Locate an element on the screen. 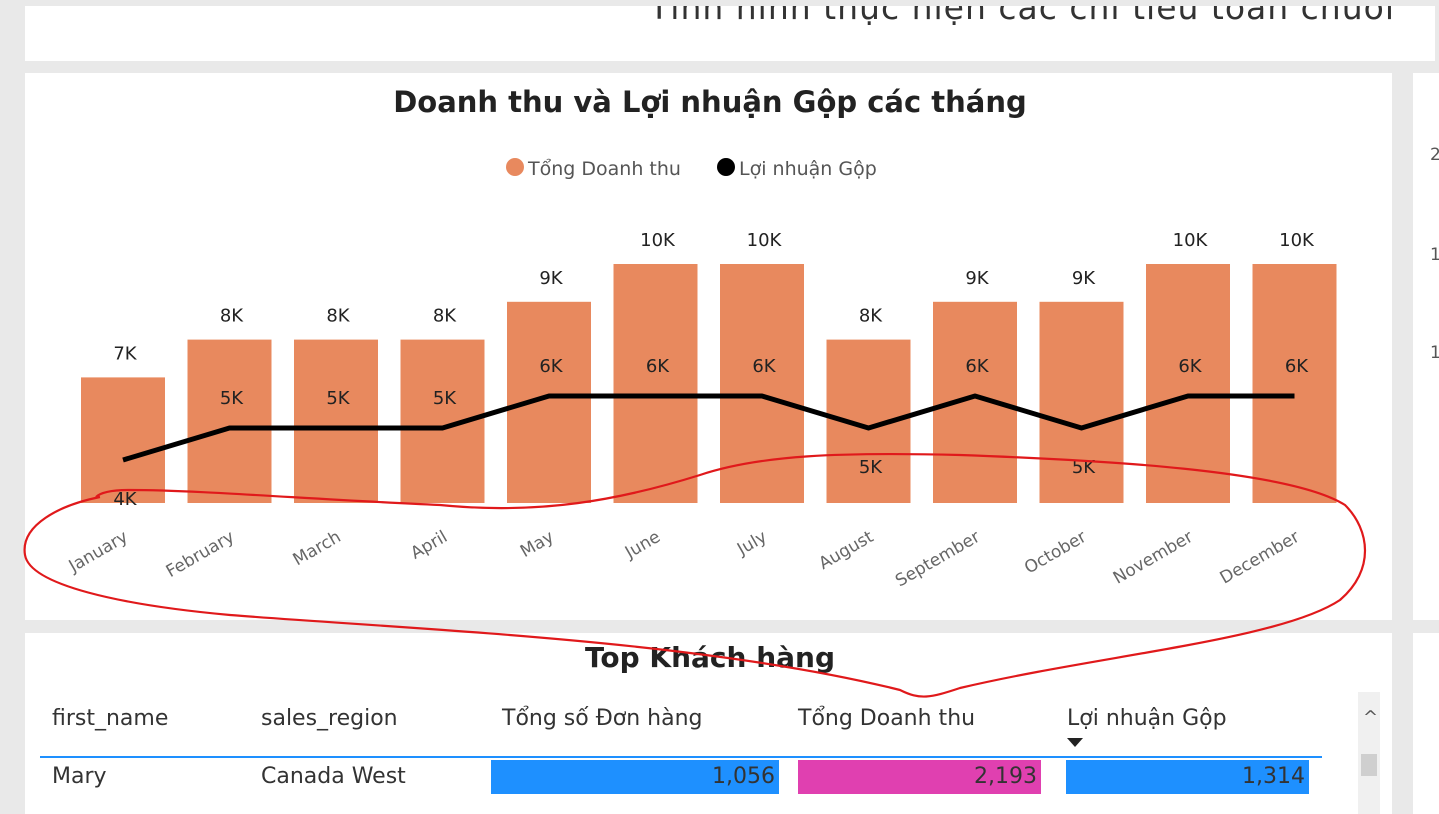  column-header-total-revenue: Tổng Doanh thu is located at coordinates (887, 718).